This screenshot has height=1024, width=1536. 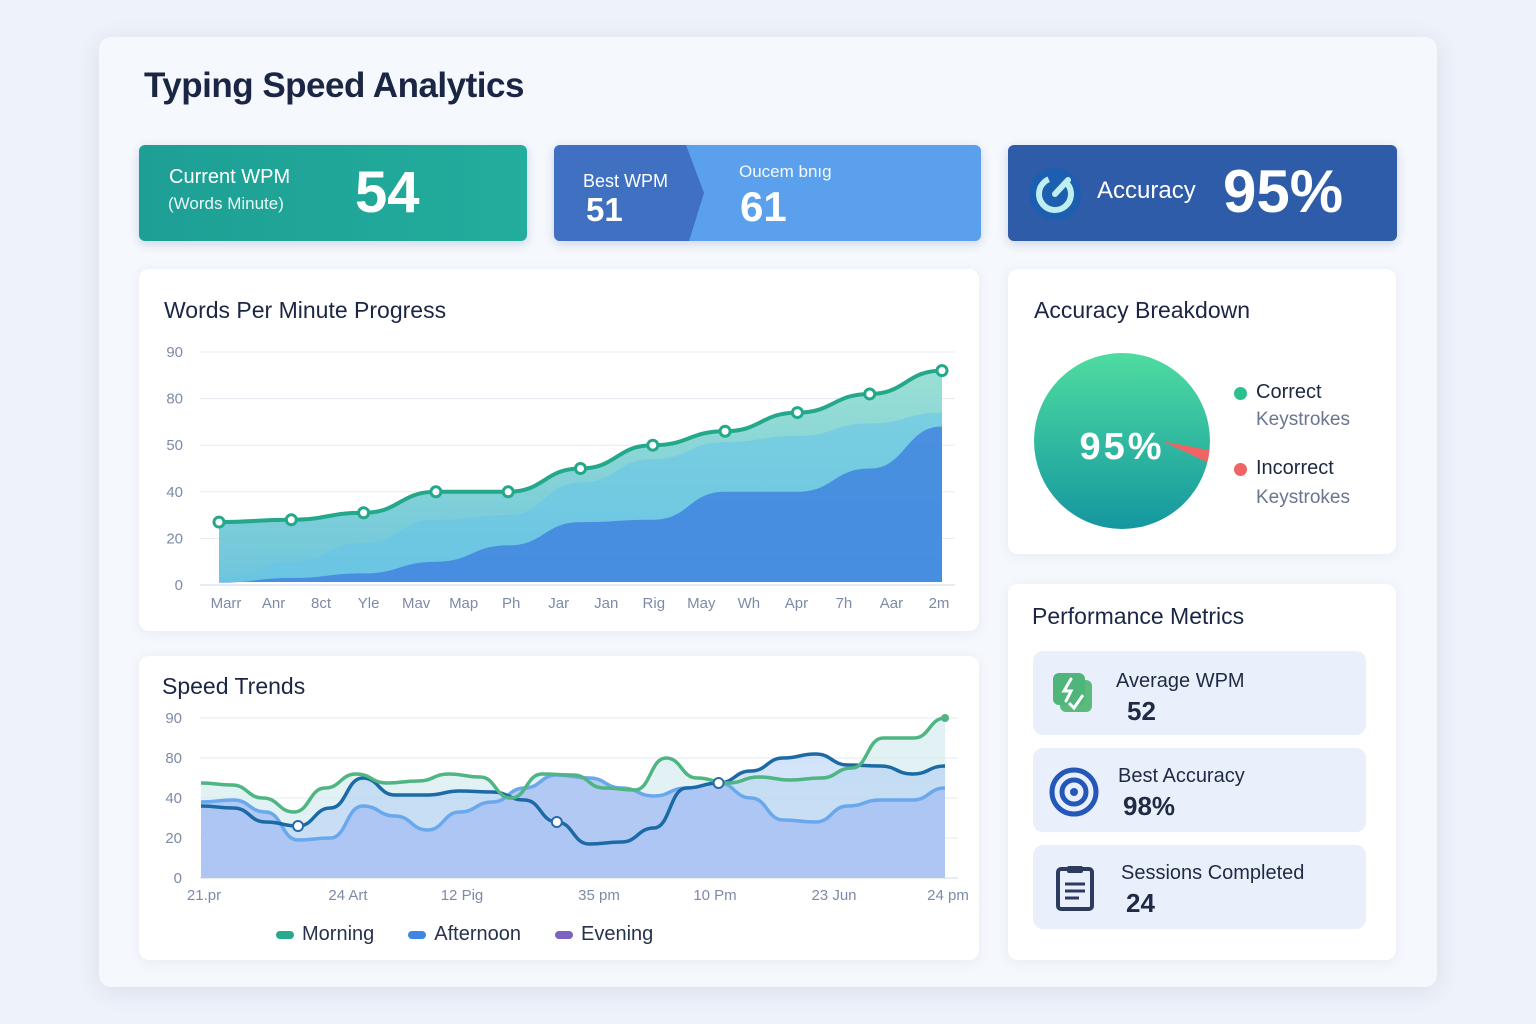 What do you see at coordinates (1186, 452) in the screenshot?
I see `pie-slice-incorrect` at bounding box center [1186, 452].